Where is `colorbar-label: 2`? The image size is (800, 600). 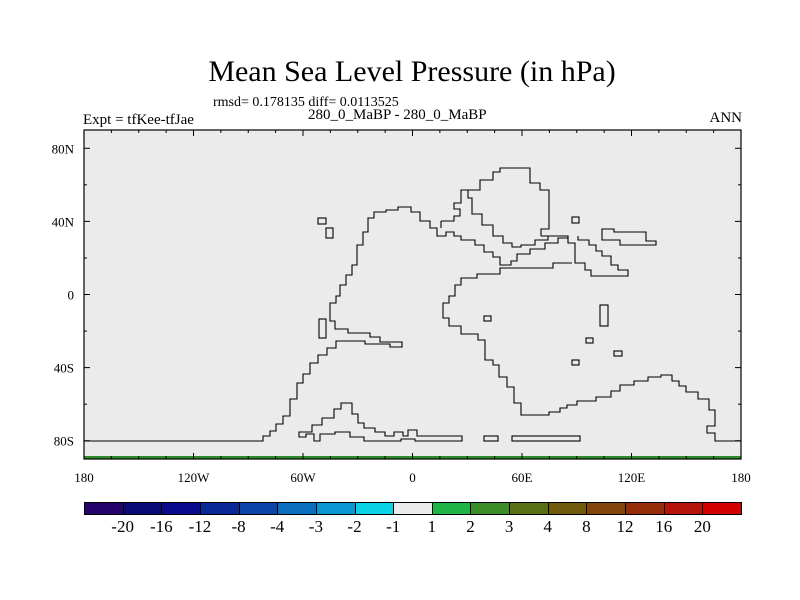 colorbar-label: 2 is located at coordinates (470, 526).